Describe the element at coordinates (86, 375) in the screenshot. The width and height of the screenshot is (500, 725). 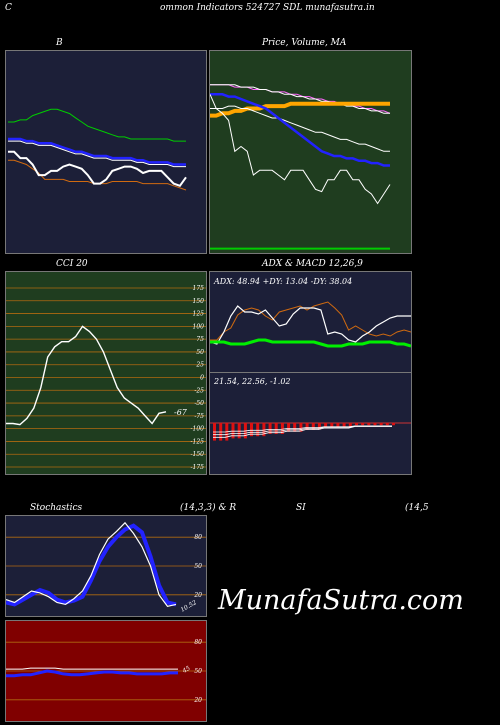
I see `cci-series-1-line` at that location.